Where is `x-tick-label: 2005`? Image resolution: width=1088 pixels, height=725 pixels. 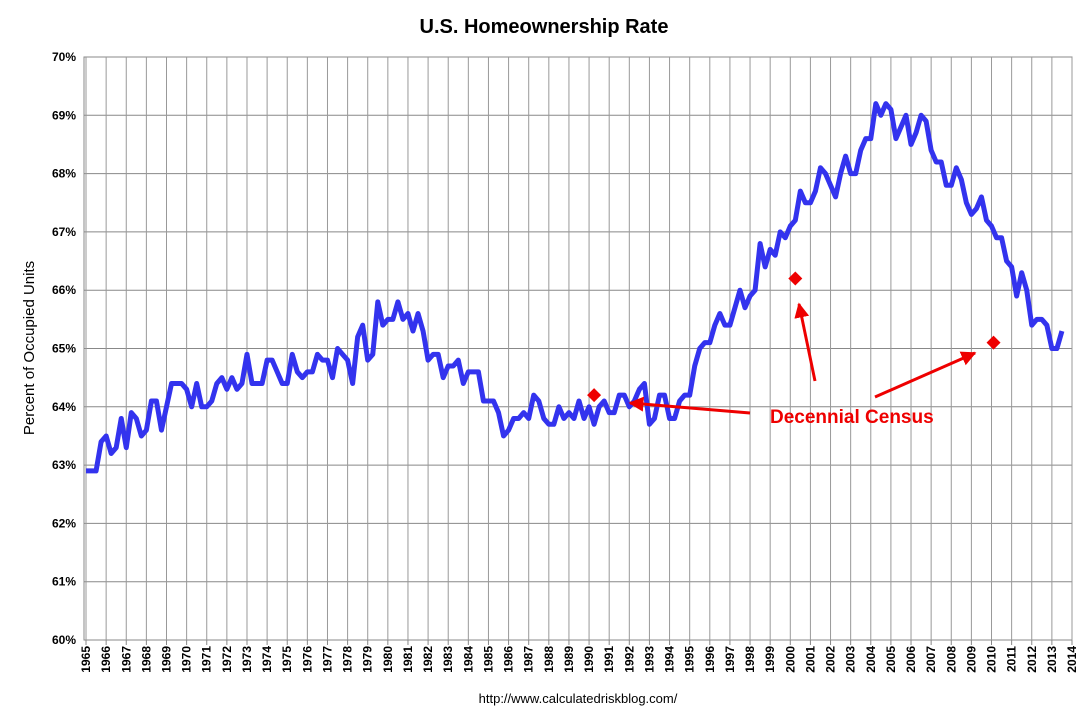
x-tick-label: 2005 is located at coordinates (891, 659).